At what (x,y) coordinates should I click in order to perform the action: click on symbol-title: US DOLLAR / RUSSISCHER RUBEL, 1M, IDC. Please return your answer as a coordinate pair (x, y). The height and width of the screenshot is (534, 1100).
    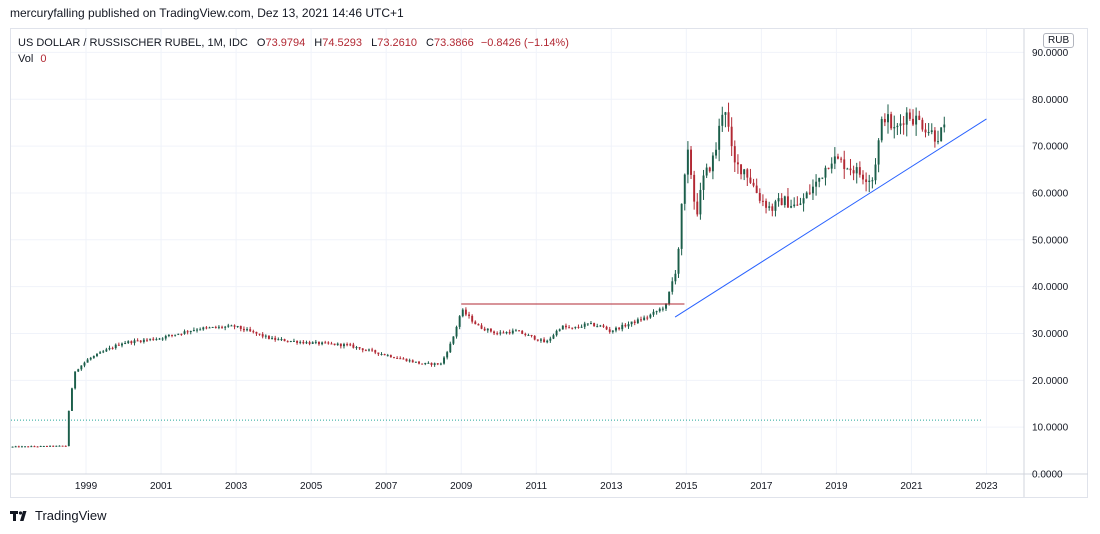
    Looking at the image, I should click on (133, 43).